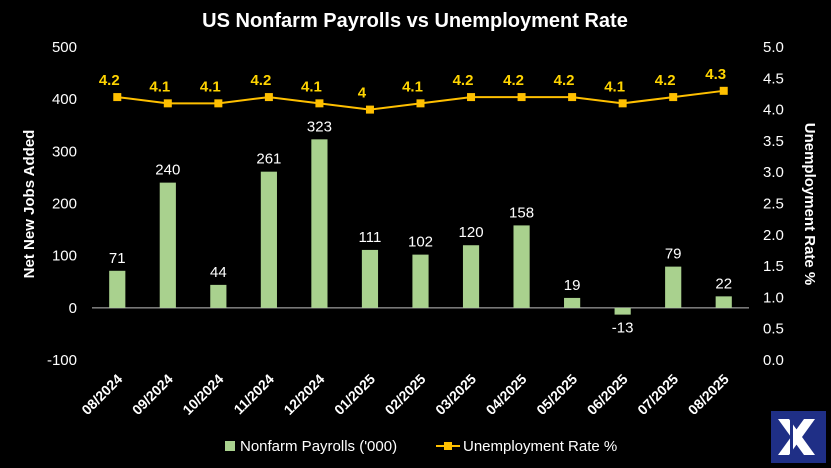  I want to click on payroll-bar-label: 240, so click(167, 170).